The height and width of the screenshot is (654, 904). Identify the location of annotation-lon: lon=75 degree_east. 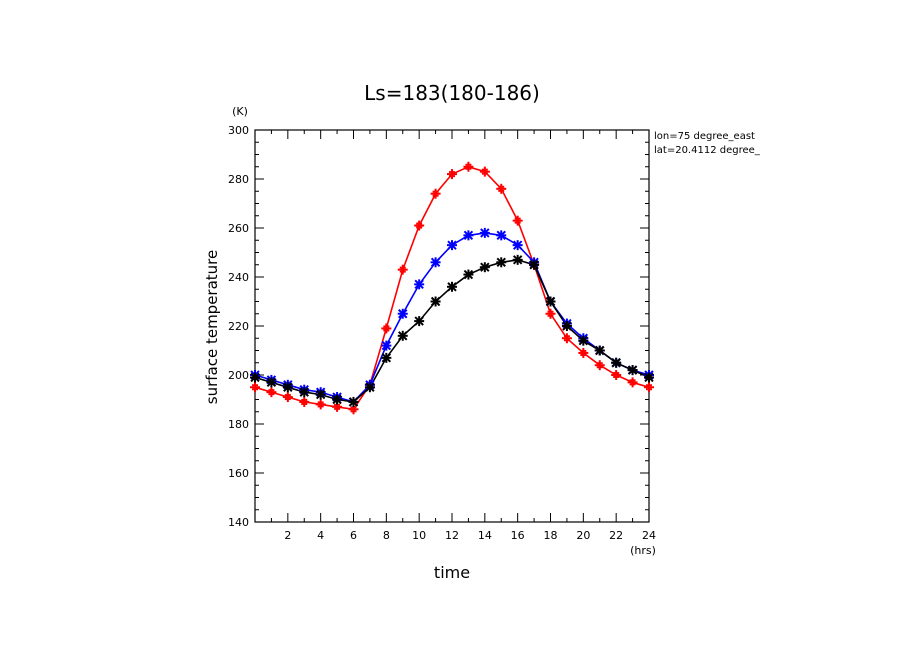
(704, 136).